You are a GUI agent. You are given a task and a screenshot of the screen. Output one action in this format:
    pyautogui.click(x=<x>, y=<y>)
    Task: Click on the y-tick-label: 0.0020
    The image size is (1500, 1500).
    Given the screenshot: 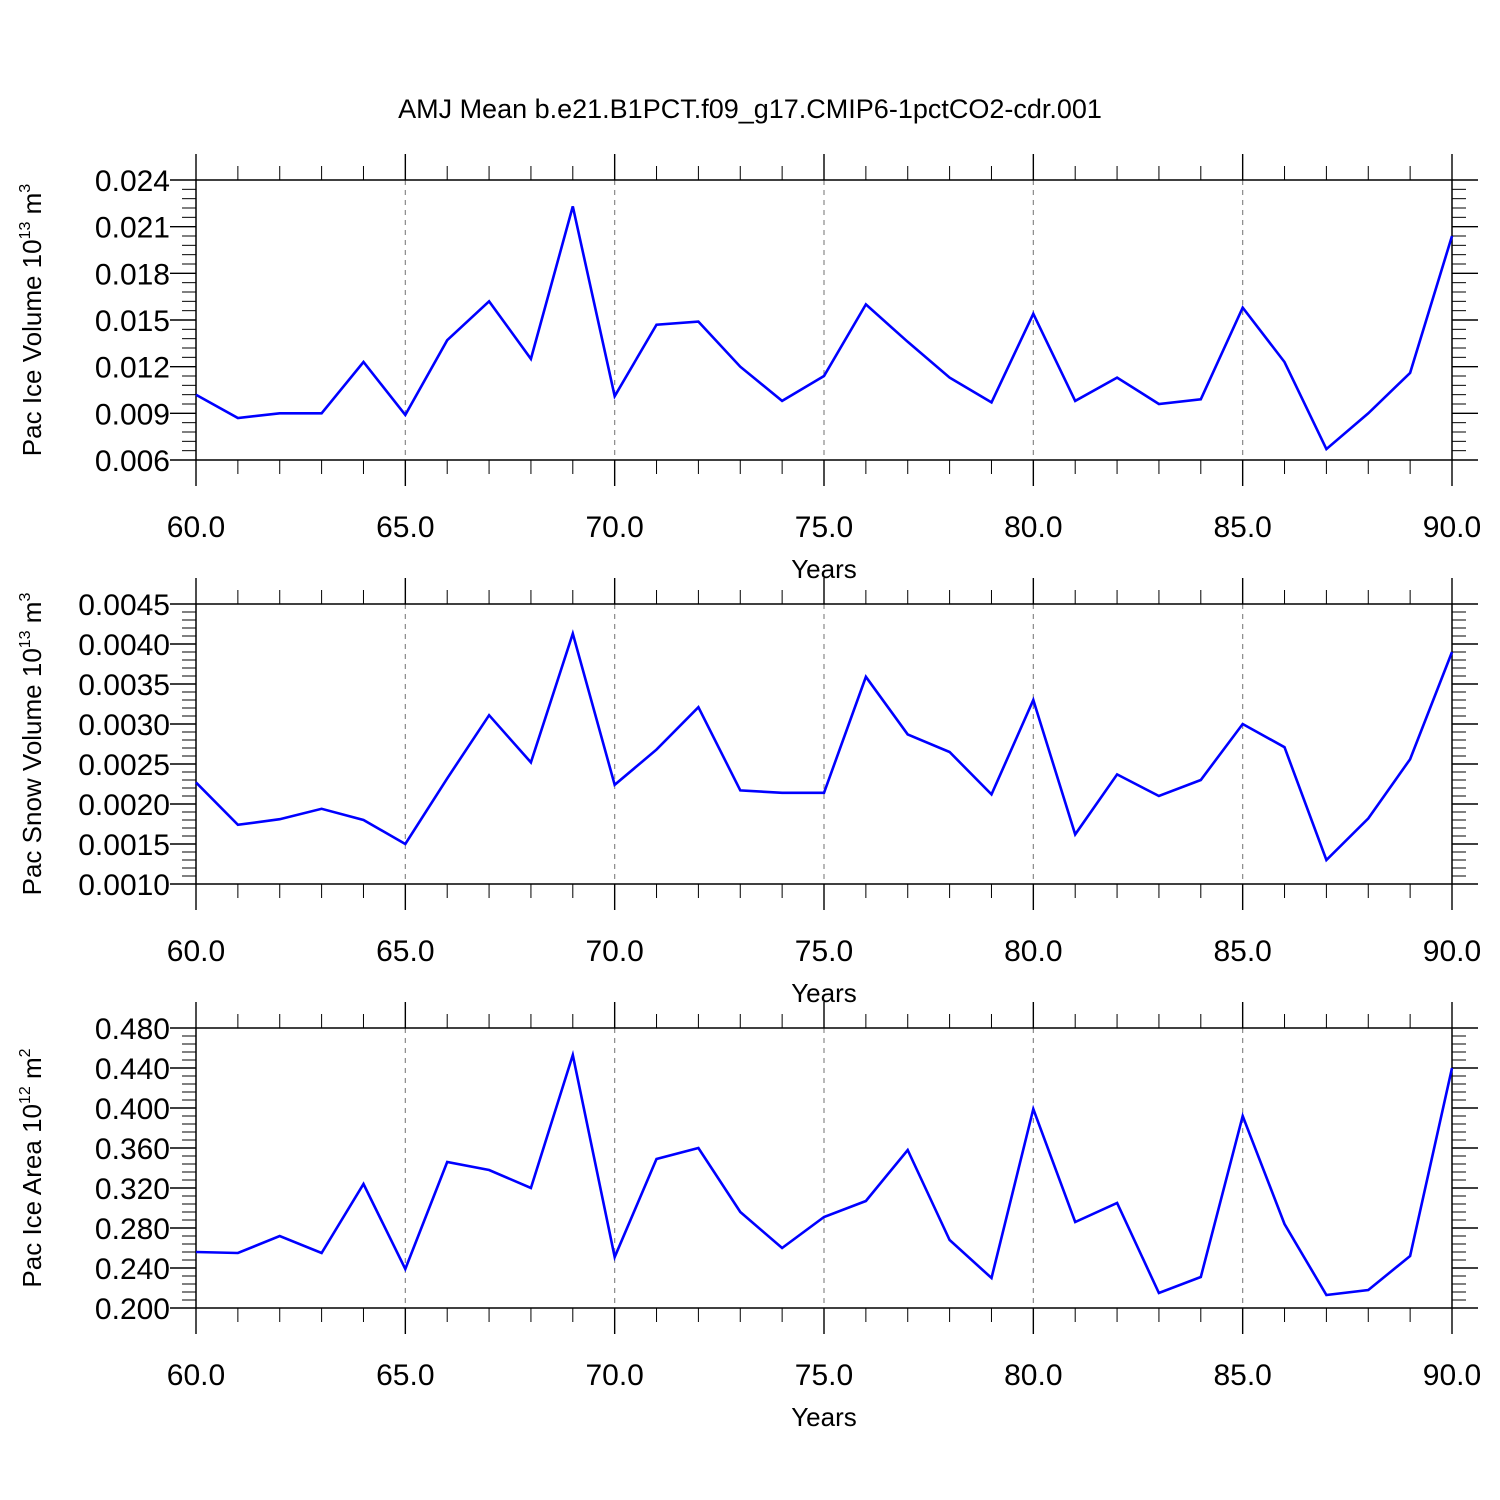 What is the action you would take?
    pyautogui.click(x=124, y=805)
    